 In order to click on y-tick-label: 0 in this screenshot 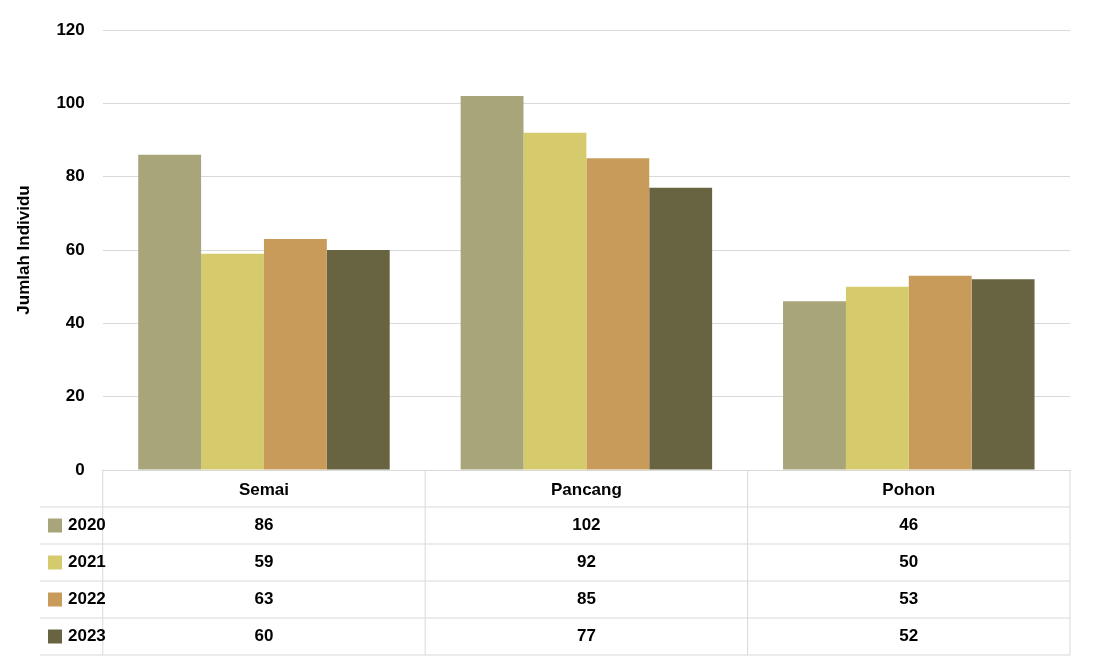, I will do `click(80, 469)`.